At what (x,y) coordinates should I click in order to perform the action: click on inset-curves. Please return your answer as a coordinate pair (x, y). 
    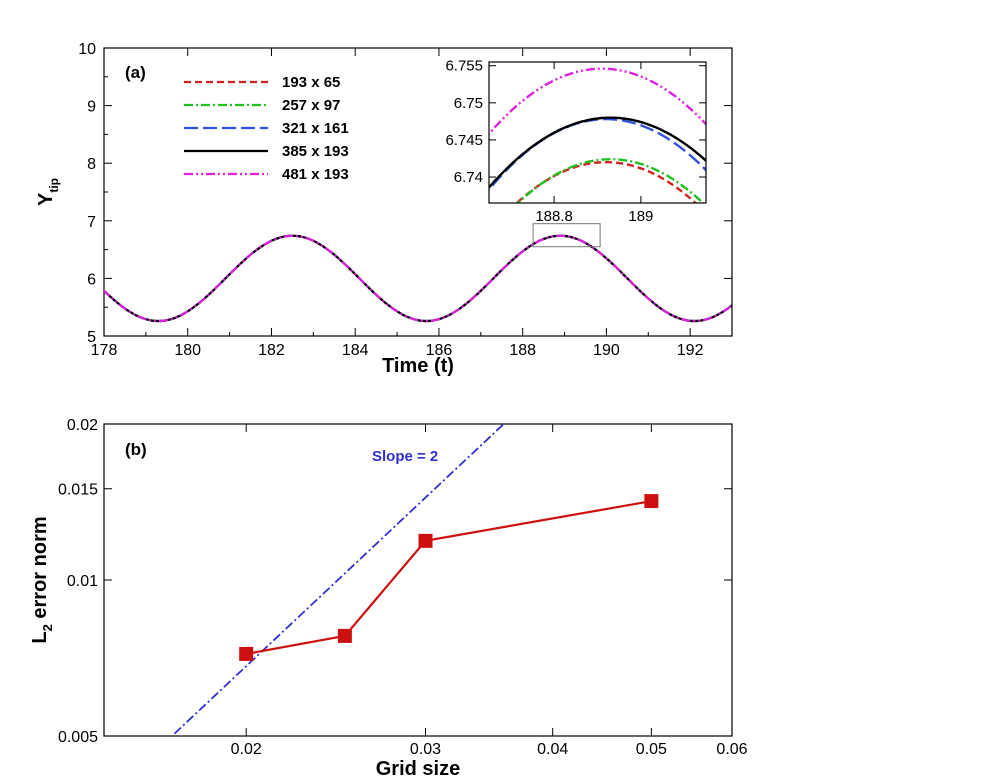
    Looking at the image, I should click on (597, 135).